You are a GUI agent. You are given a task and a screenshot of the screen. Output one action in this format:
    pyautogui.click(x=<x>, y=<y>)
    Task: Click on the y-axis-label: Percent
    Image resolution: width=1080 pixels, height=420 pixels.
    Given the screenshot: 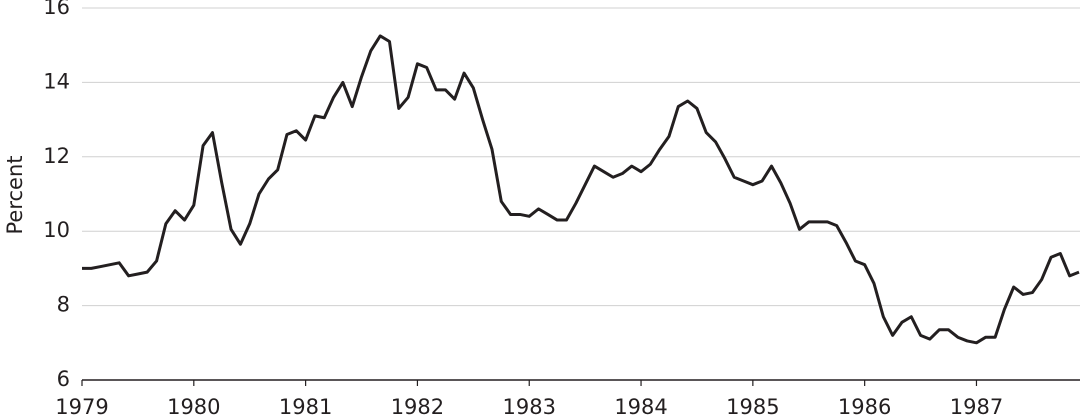 What is the action you would take?
    pyautogui.click(x=15, y=194)
    